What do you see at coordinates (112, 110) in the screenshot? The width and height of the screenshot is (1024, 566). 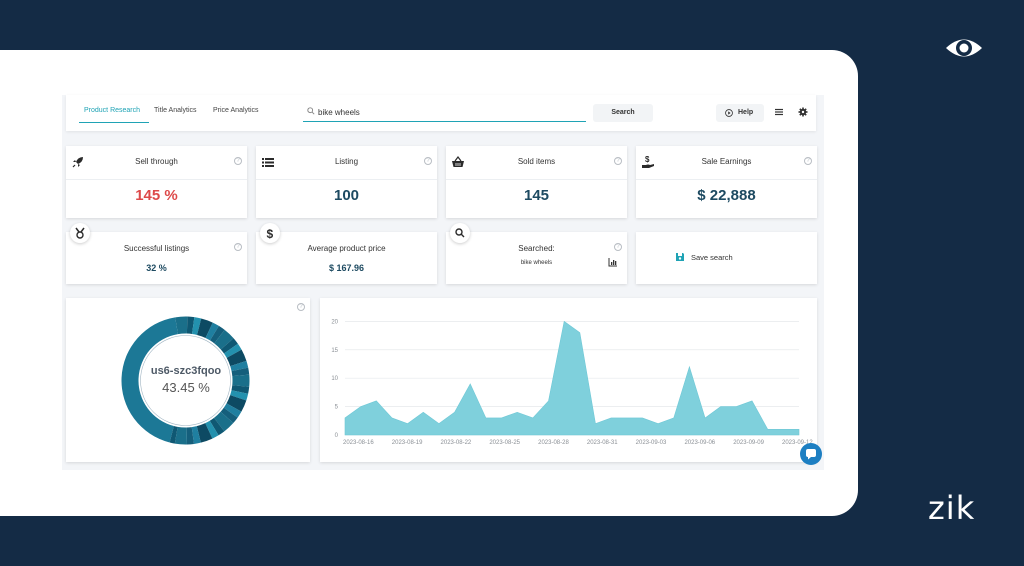 I see `tab-product-research: Product Research` at bounding box center [112, 110].